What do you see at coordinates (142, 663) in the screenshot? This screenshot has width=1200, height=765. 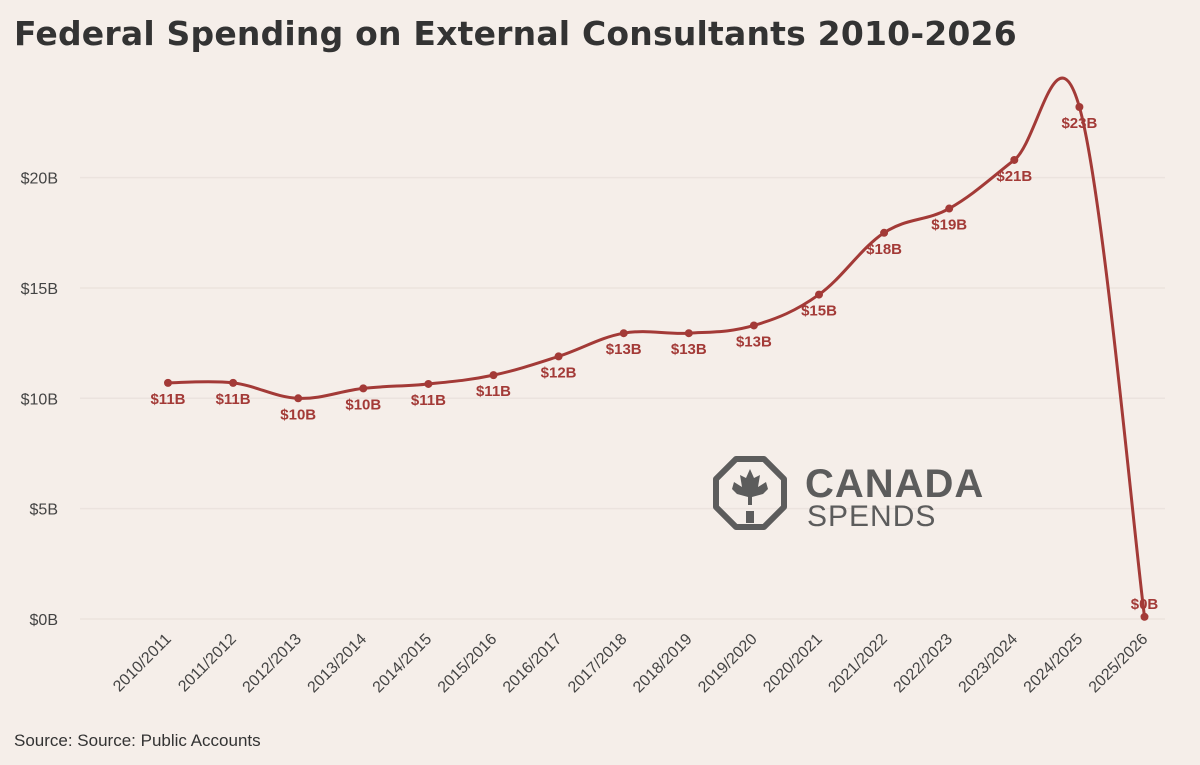 I see `x-tick-label: 2010/2011` at bounding box center [142, 663].